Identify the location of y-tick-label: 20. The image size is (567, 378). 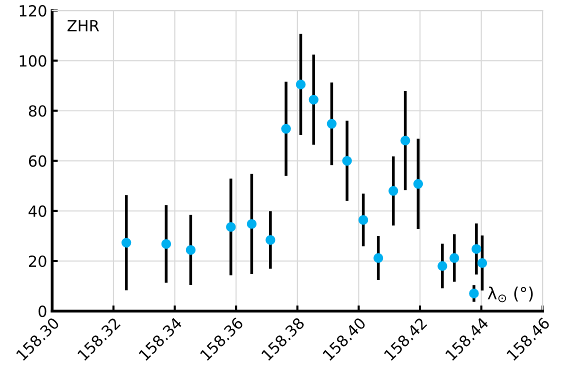
(37, 261).